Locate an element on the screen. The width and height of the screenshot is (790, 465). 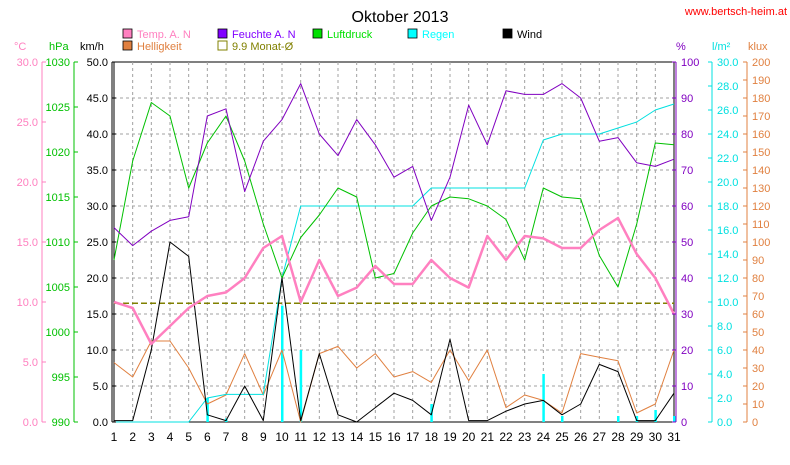
x-tick-label: 17 is located at coordinates (413, 437).